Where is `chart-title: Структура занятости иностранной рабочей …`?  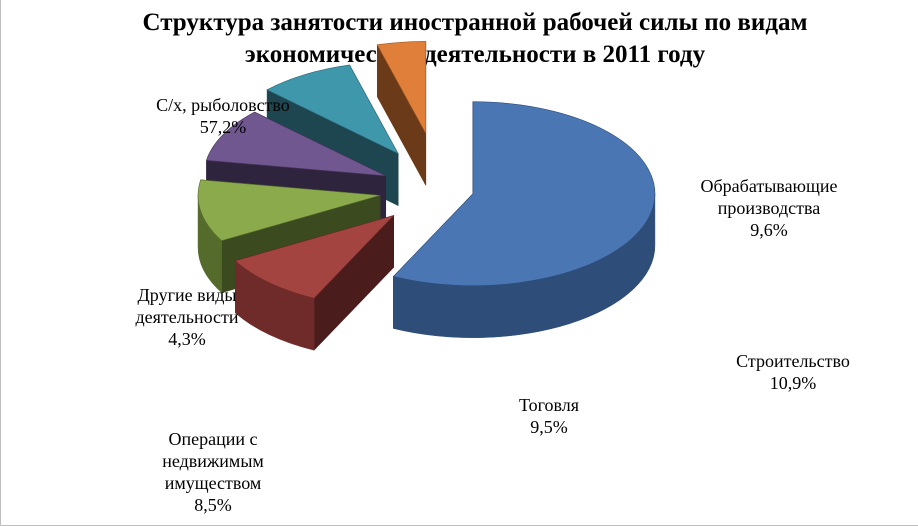
chart-title: Структура занятости иностранной рабочей … is located at coordinates (474, 38).